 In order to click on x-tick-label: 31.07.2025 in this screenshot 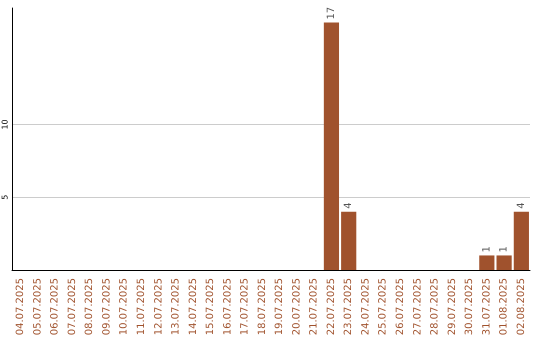, I will do `click(486, 307)`.